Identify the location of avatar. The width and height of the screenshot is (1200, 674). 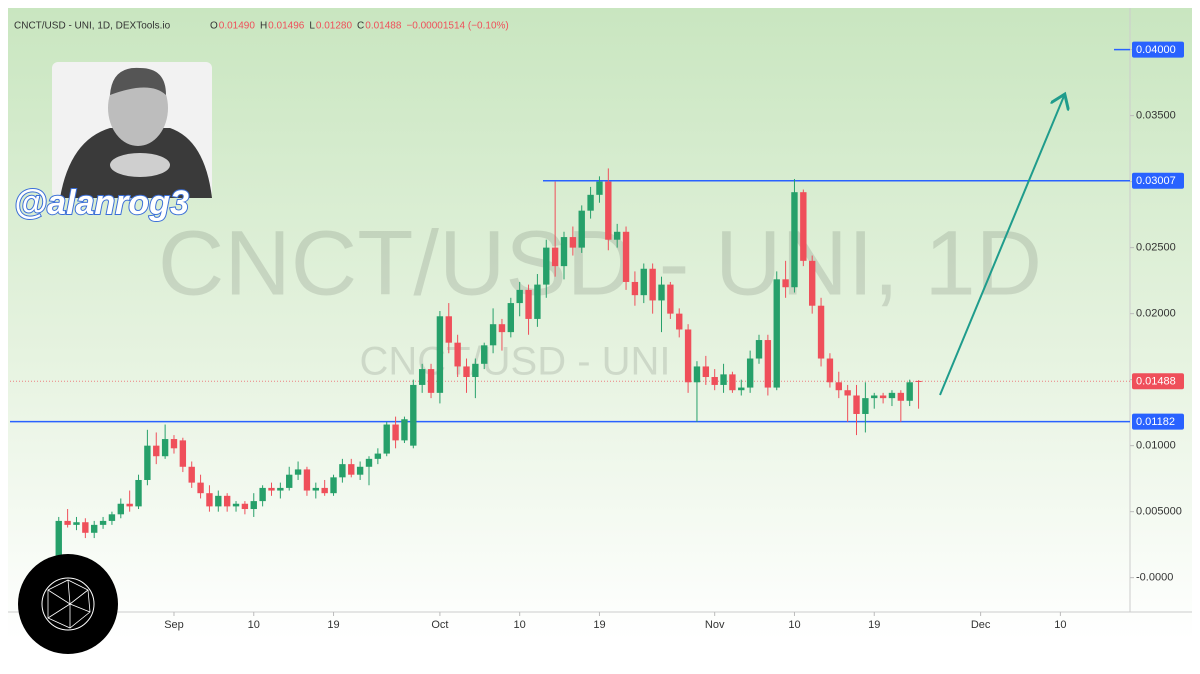
(132, 130).